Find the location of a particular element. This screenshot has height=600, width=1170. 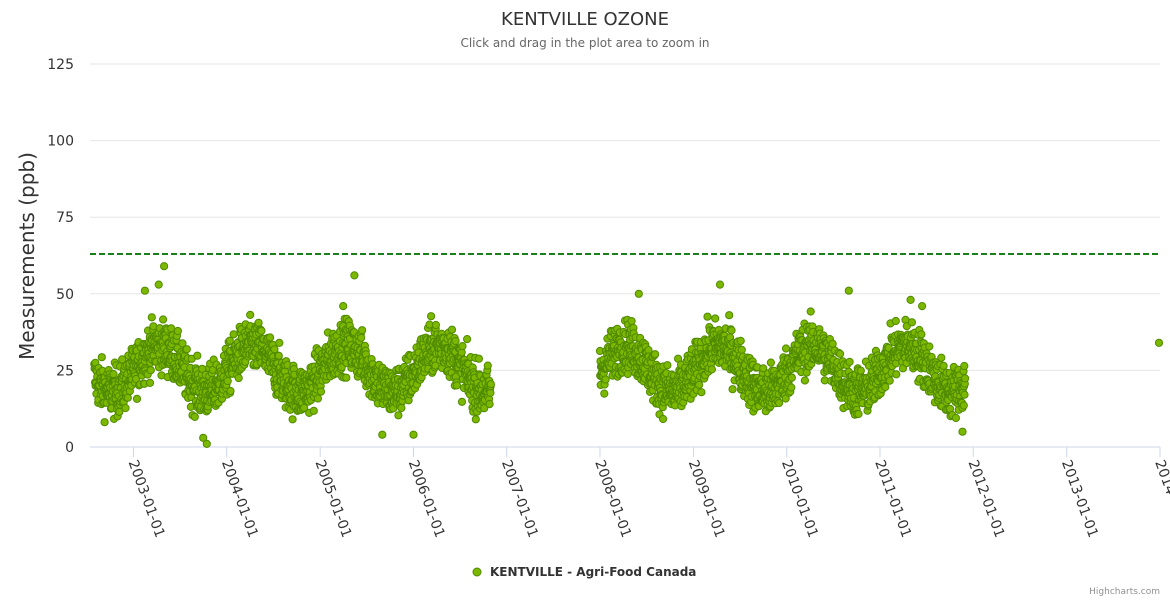

legend-label: KENTVILLE - Agri-Food Canada is located at coordinates (593, 572).